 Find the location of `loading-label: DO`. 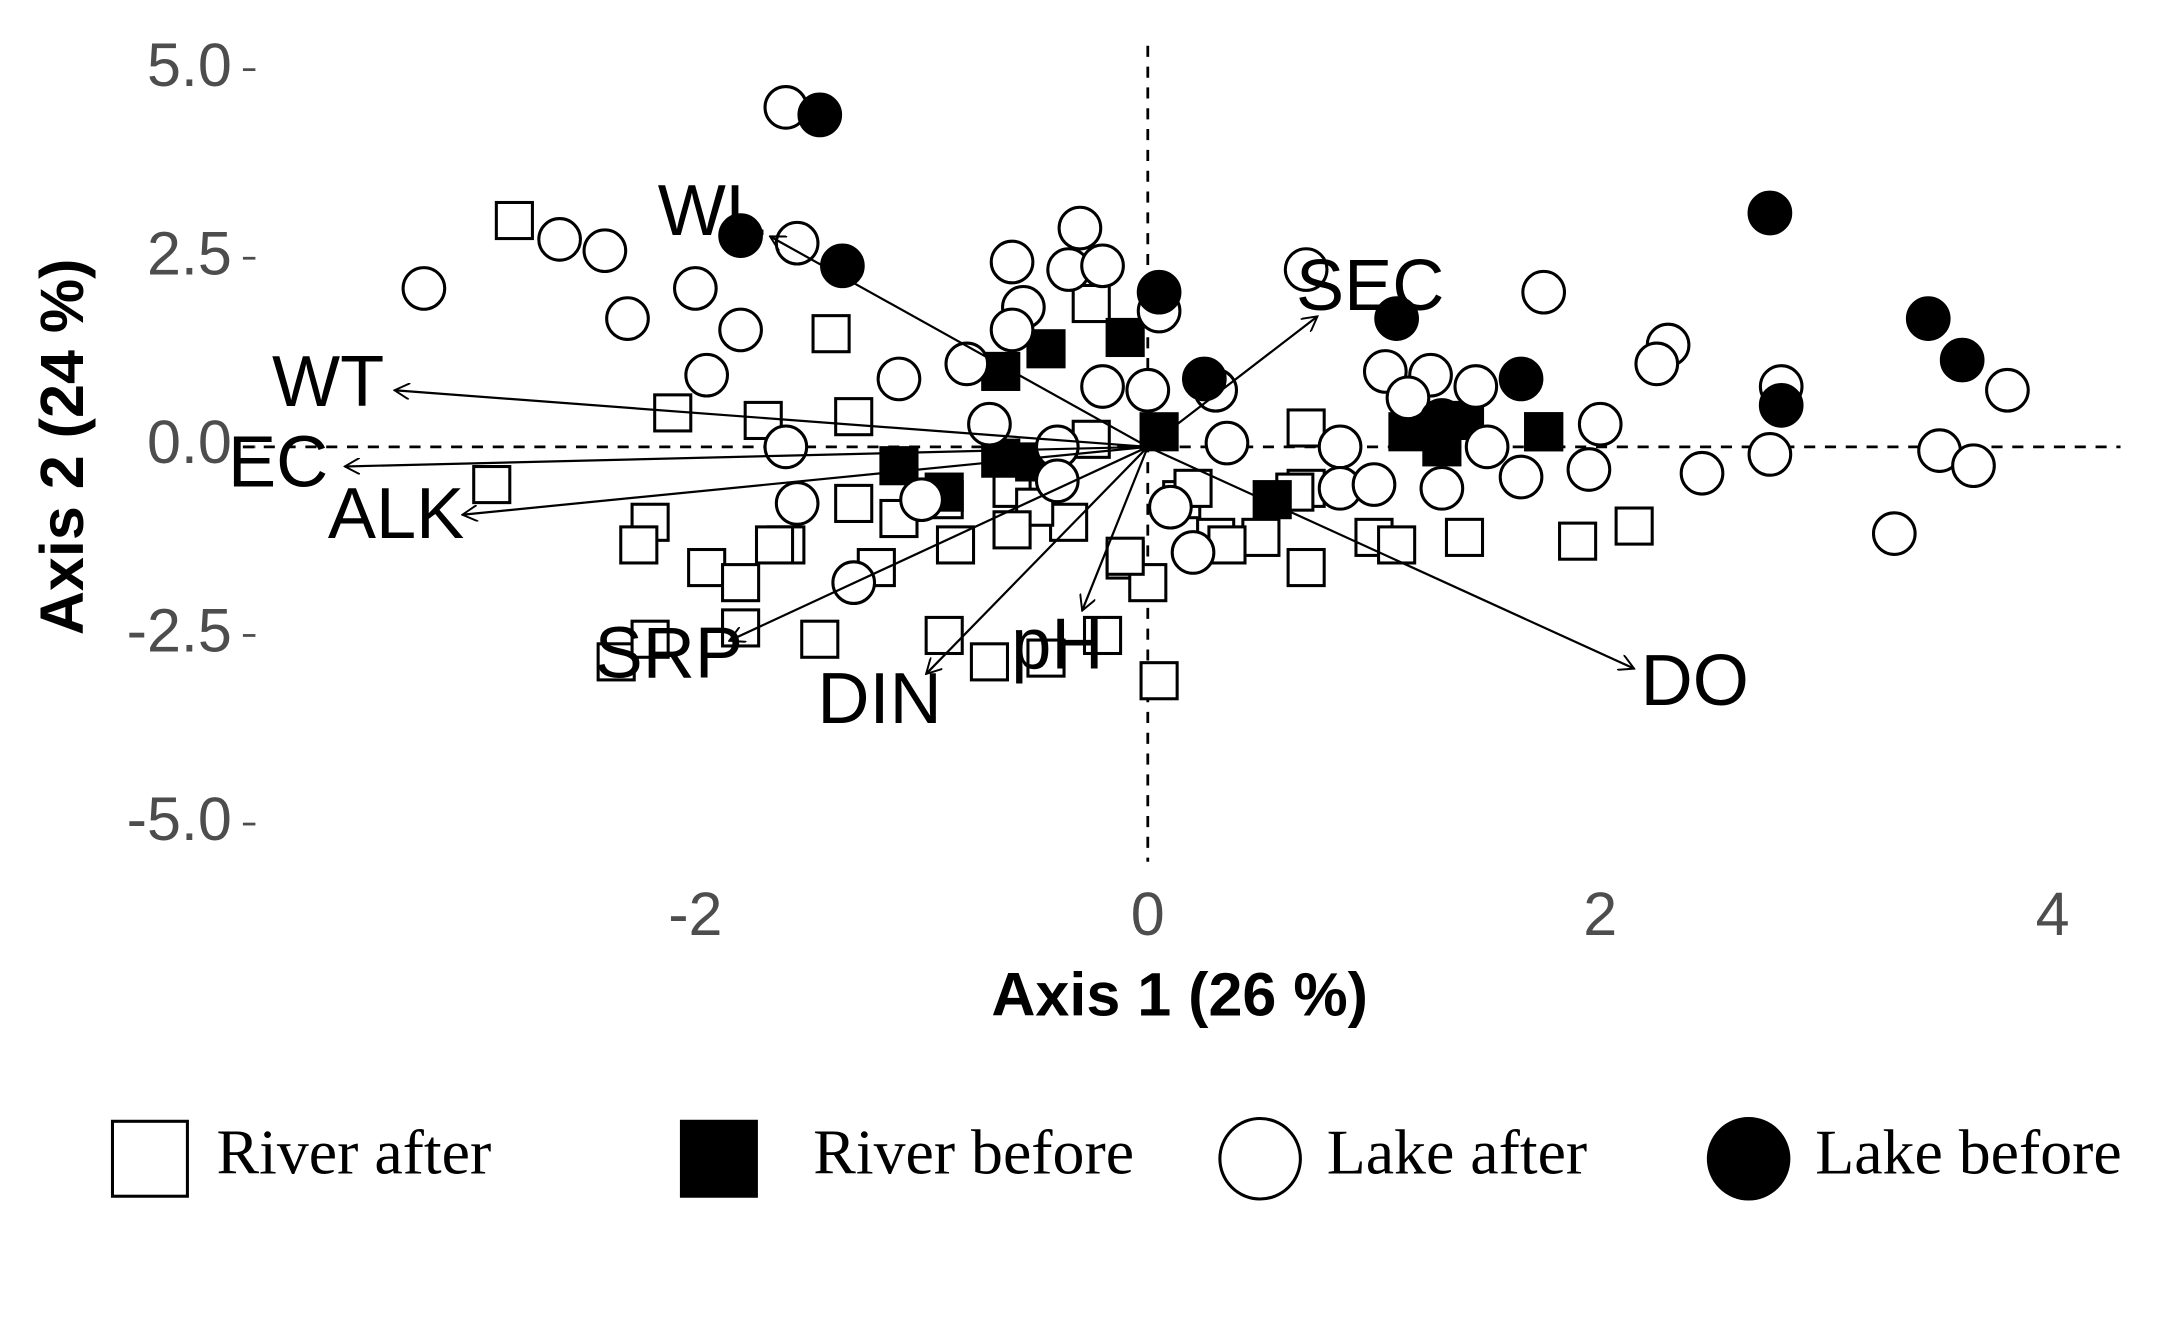

loading-label: DO is located at coordinates (1695, 681).